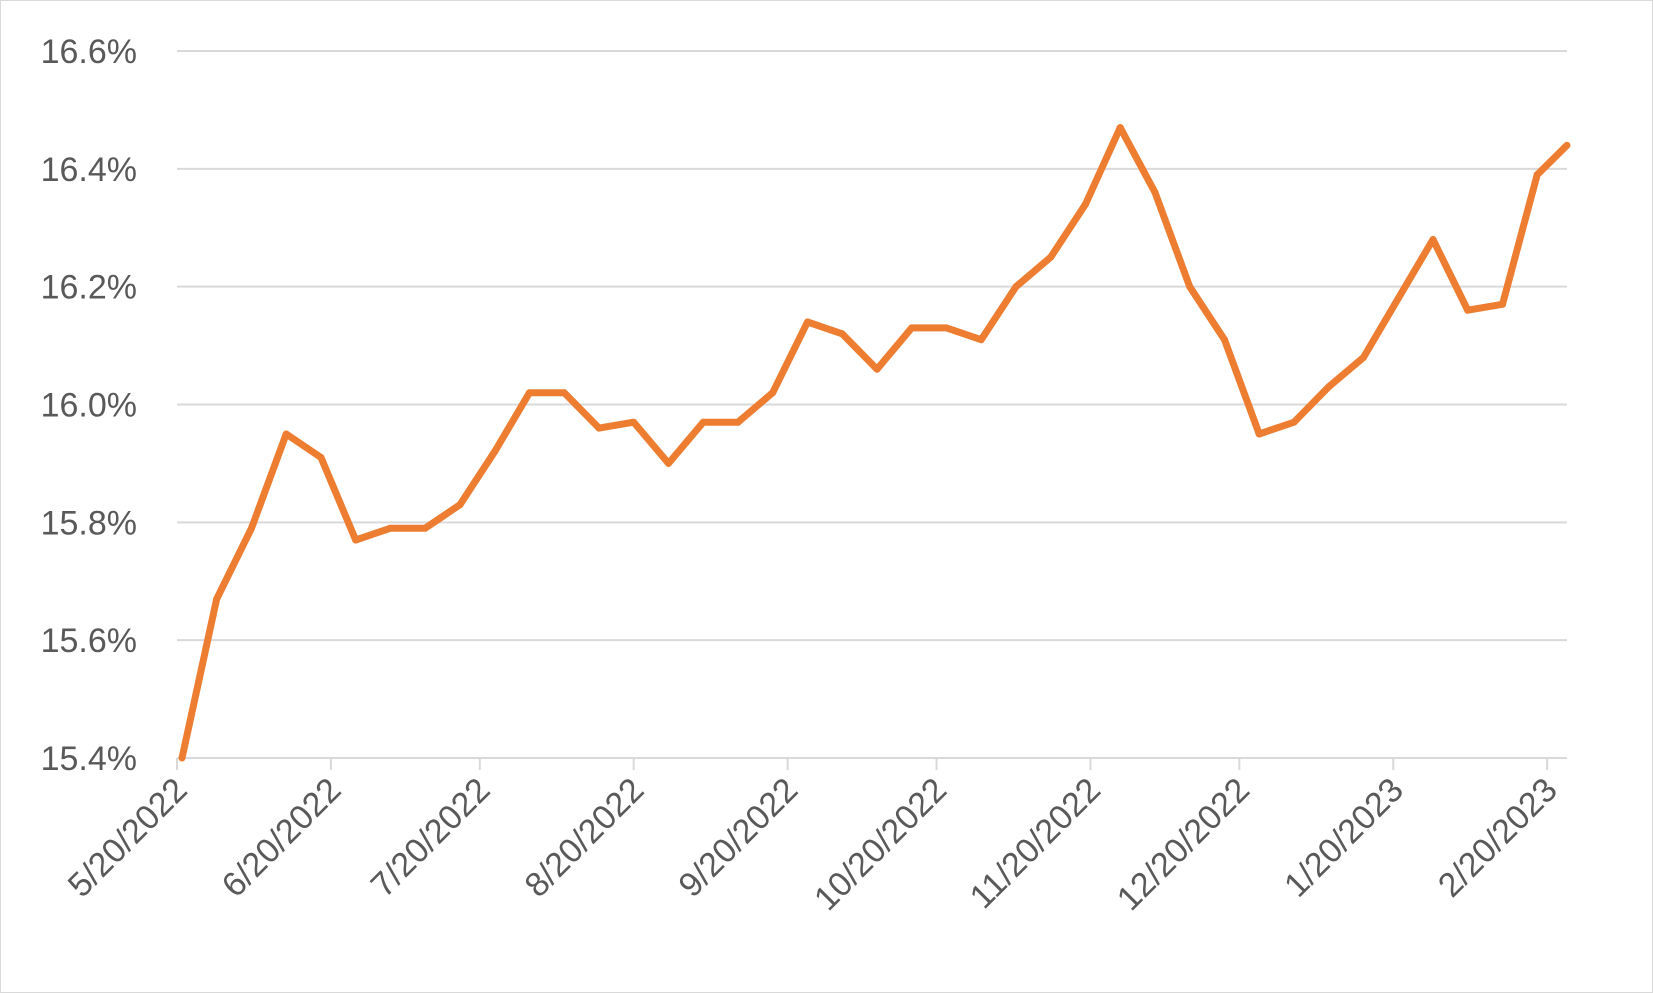 This screenshot has width=1653, height=993. Describe the element at coordinates (871, 763) in the screenshot. I see `x-axis` at that location.